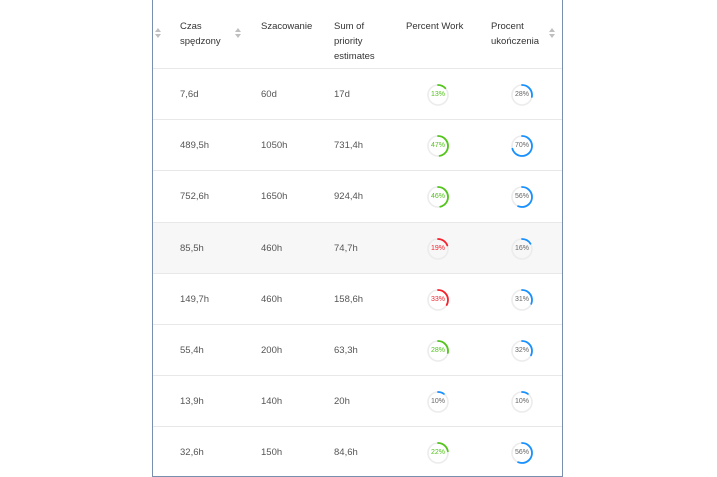 This screenshot has height=477, width=717. I want to click on percent-work-label: 28%, so click(437, 350).